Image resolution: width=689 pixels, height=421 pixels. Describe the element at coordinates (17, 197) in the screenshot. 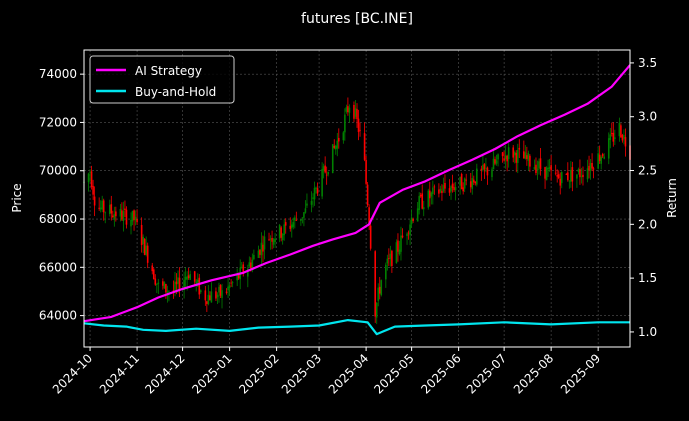

I see `y-axis-left-label: Price` at that location.